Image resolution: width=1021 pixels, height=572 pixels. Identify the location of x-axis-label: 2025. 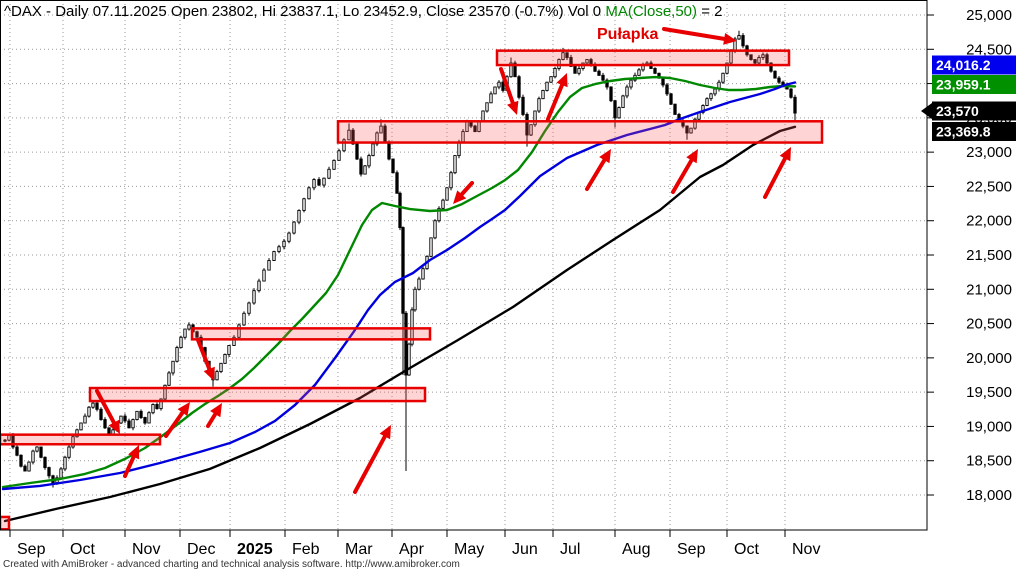
(255, 549).